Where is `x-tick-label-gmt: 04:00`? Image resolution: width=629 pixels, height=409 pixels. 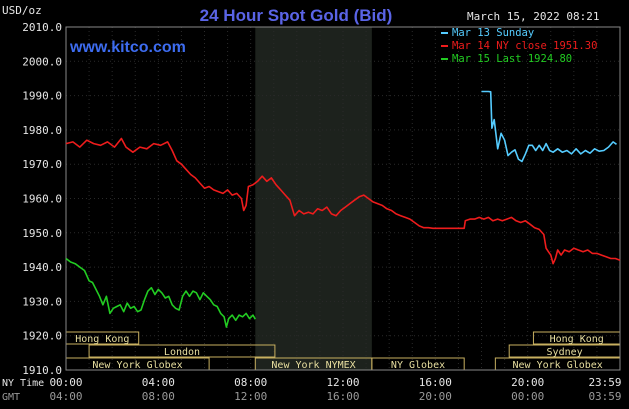
x-tick-label-gmt: 04:00 is located at coordinates (65, 396).